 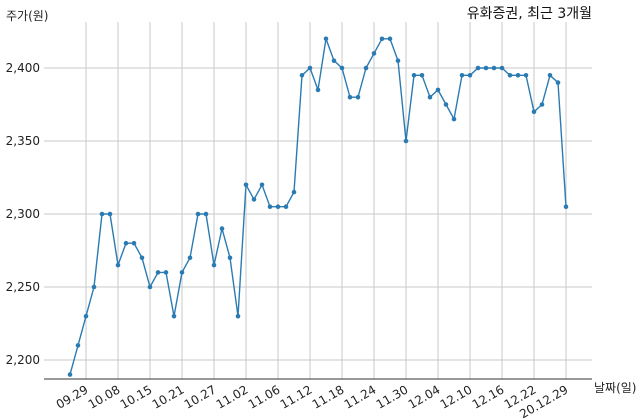 What do you see at coordinates (72, 396) in the screenshot?
I see `x-tick-label: 09.29` at bounding box center [72, 396].